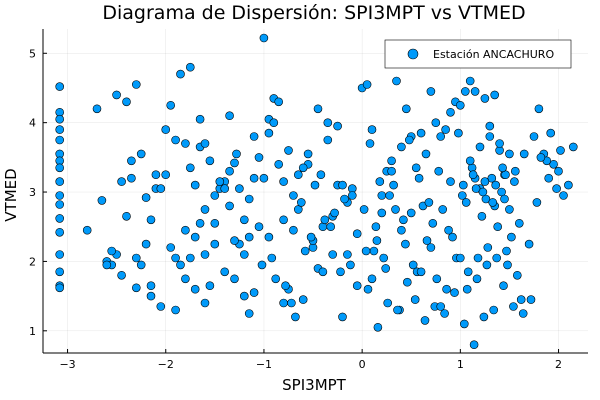 The image size is (600, 400). What do you see at coordinates (32, 192) in the screenshot?
I see `y-tick-label: 3` at bounding box center [32, 192].